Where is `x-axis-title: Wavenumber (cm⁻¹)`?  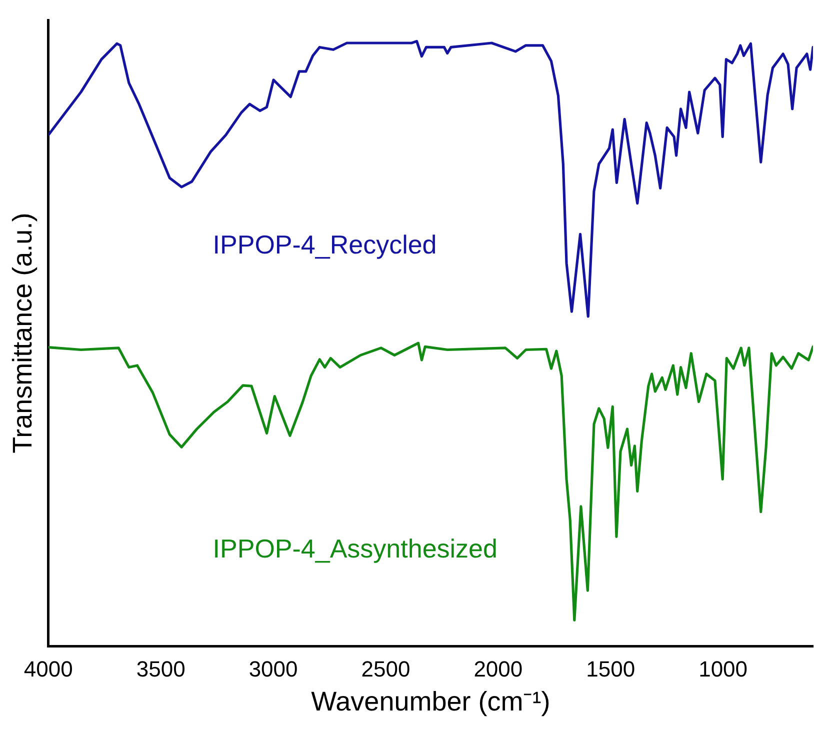 x-axis-title: Wavenumber (cm⁻¹) is located at coordinates (430, 701).